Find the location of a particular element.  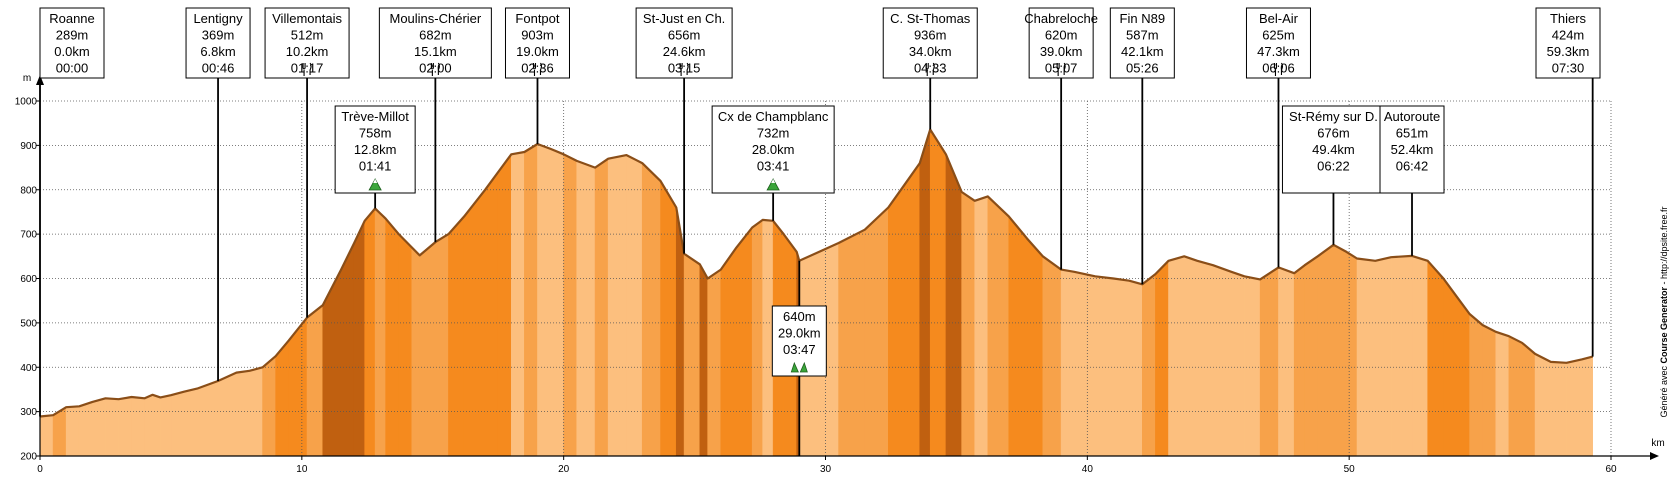

waypoint-time: 05:26 is located at coordinates (1142, 68).